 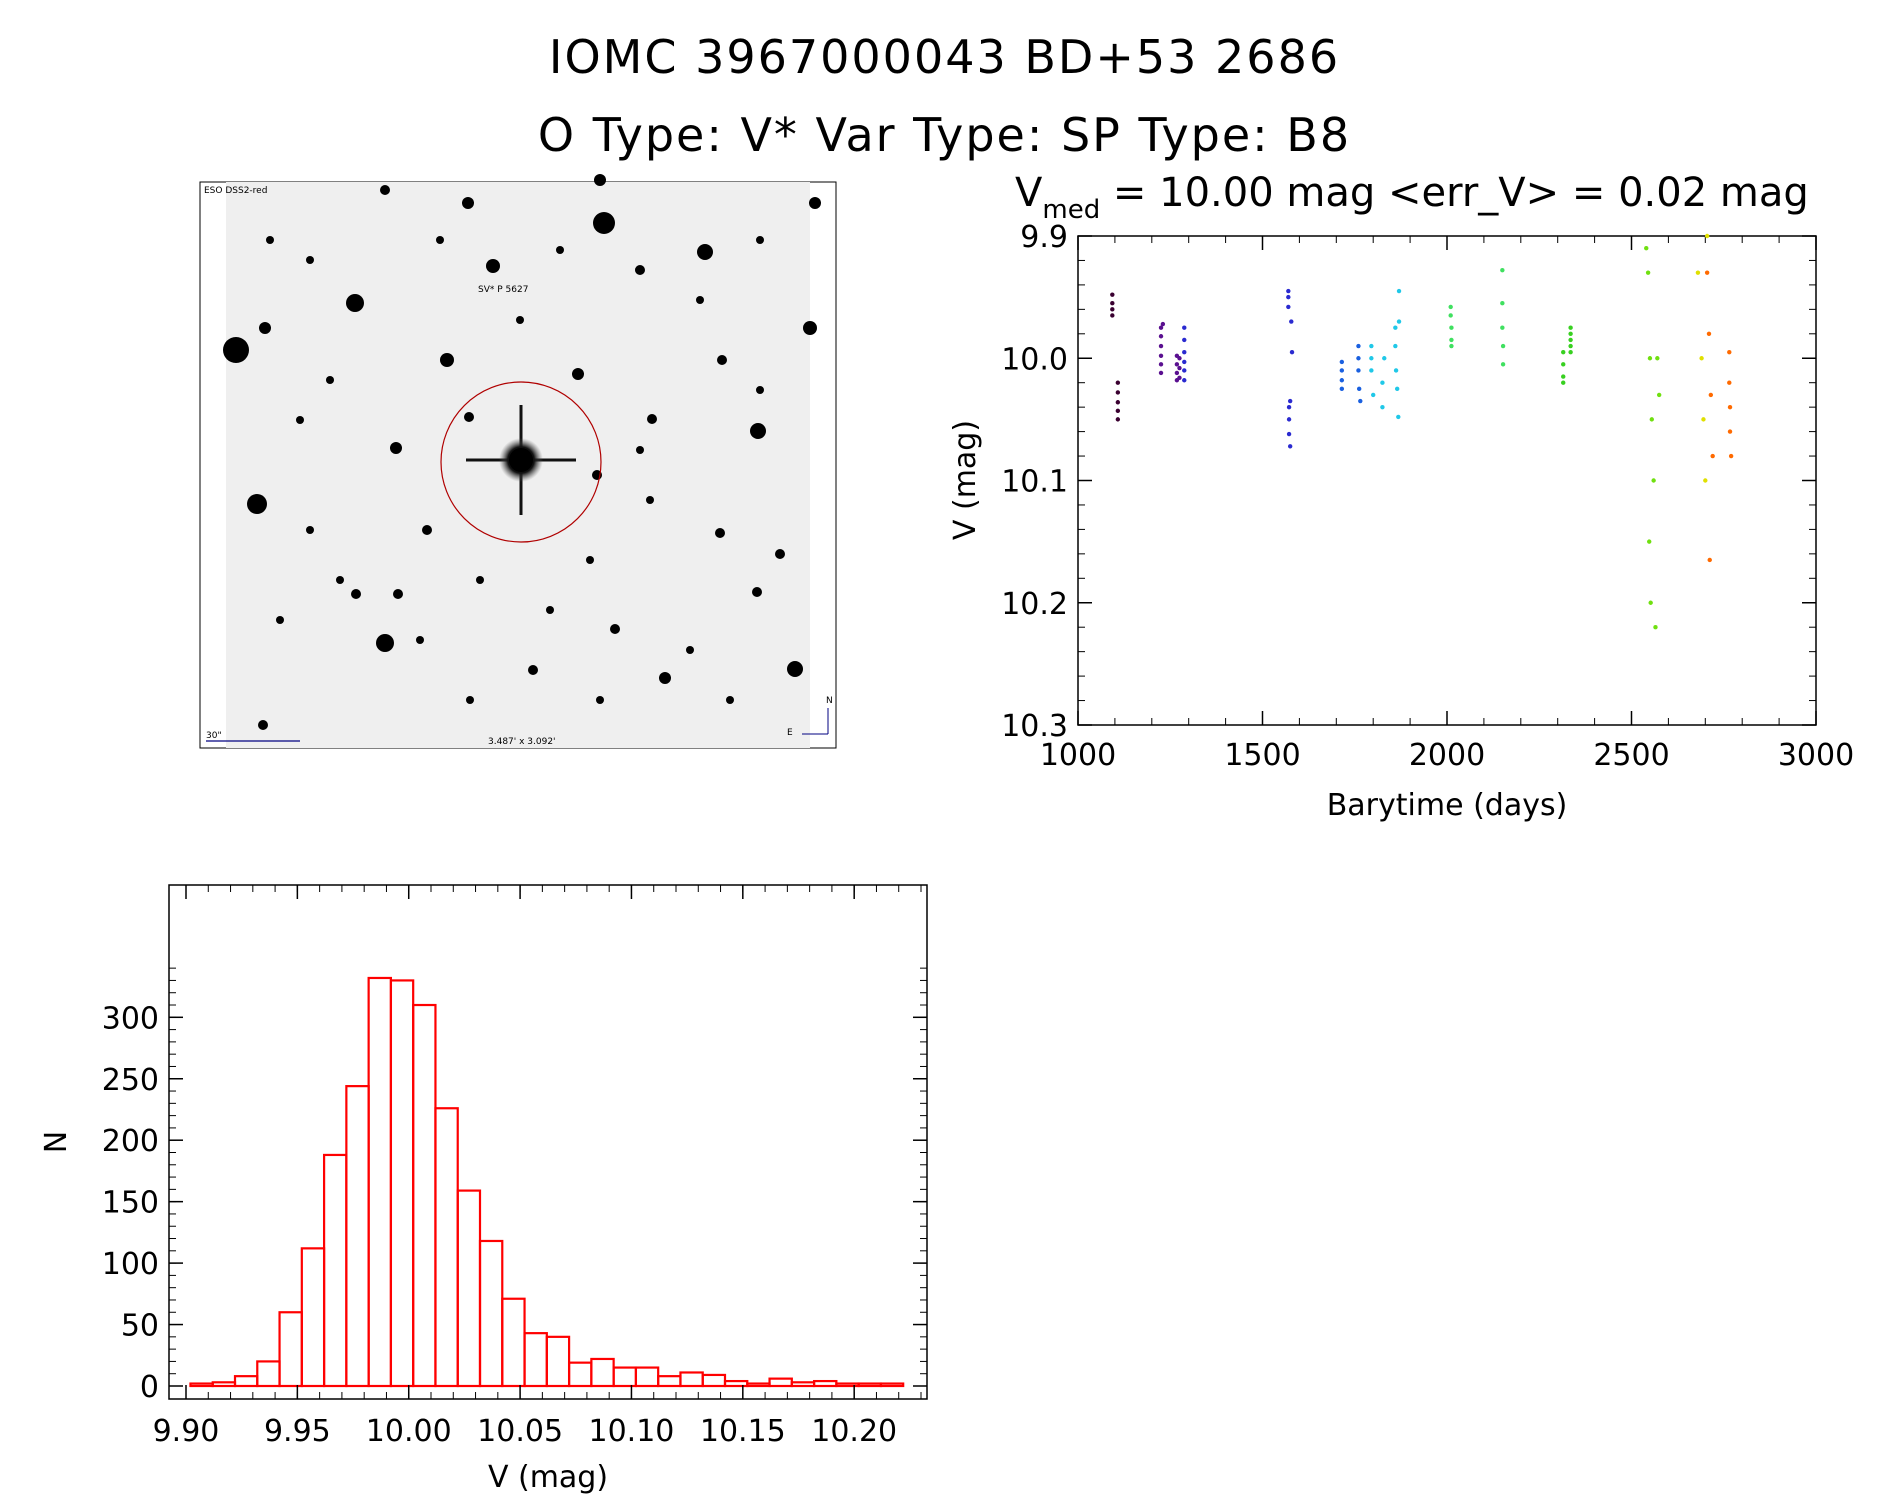 I want to click on survey-label: ESO DSS2-red, so click(x=235, y=191).